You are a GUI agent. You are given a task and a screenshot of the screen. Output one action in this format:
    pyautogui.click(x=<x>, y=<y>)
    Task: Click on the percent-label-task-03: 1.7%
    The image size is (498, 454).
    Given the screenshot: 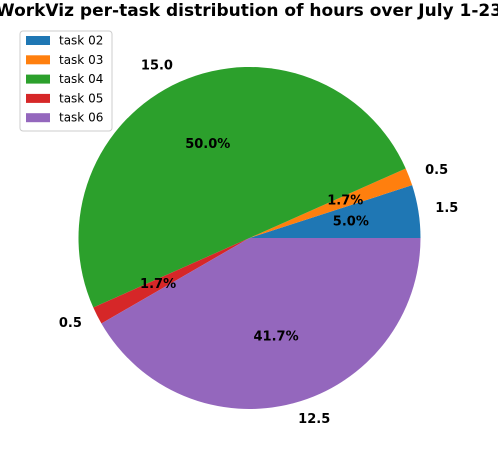 What is the action you would take?
    pyautogui.click(x=345, y=201)
    